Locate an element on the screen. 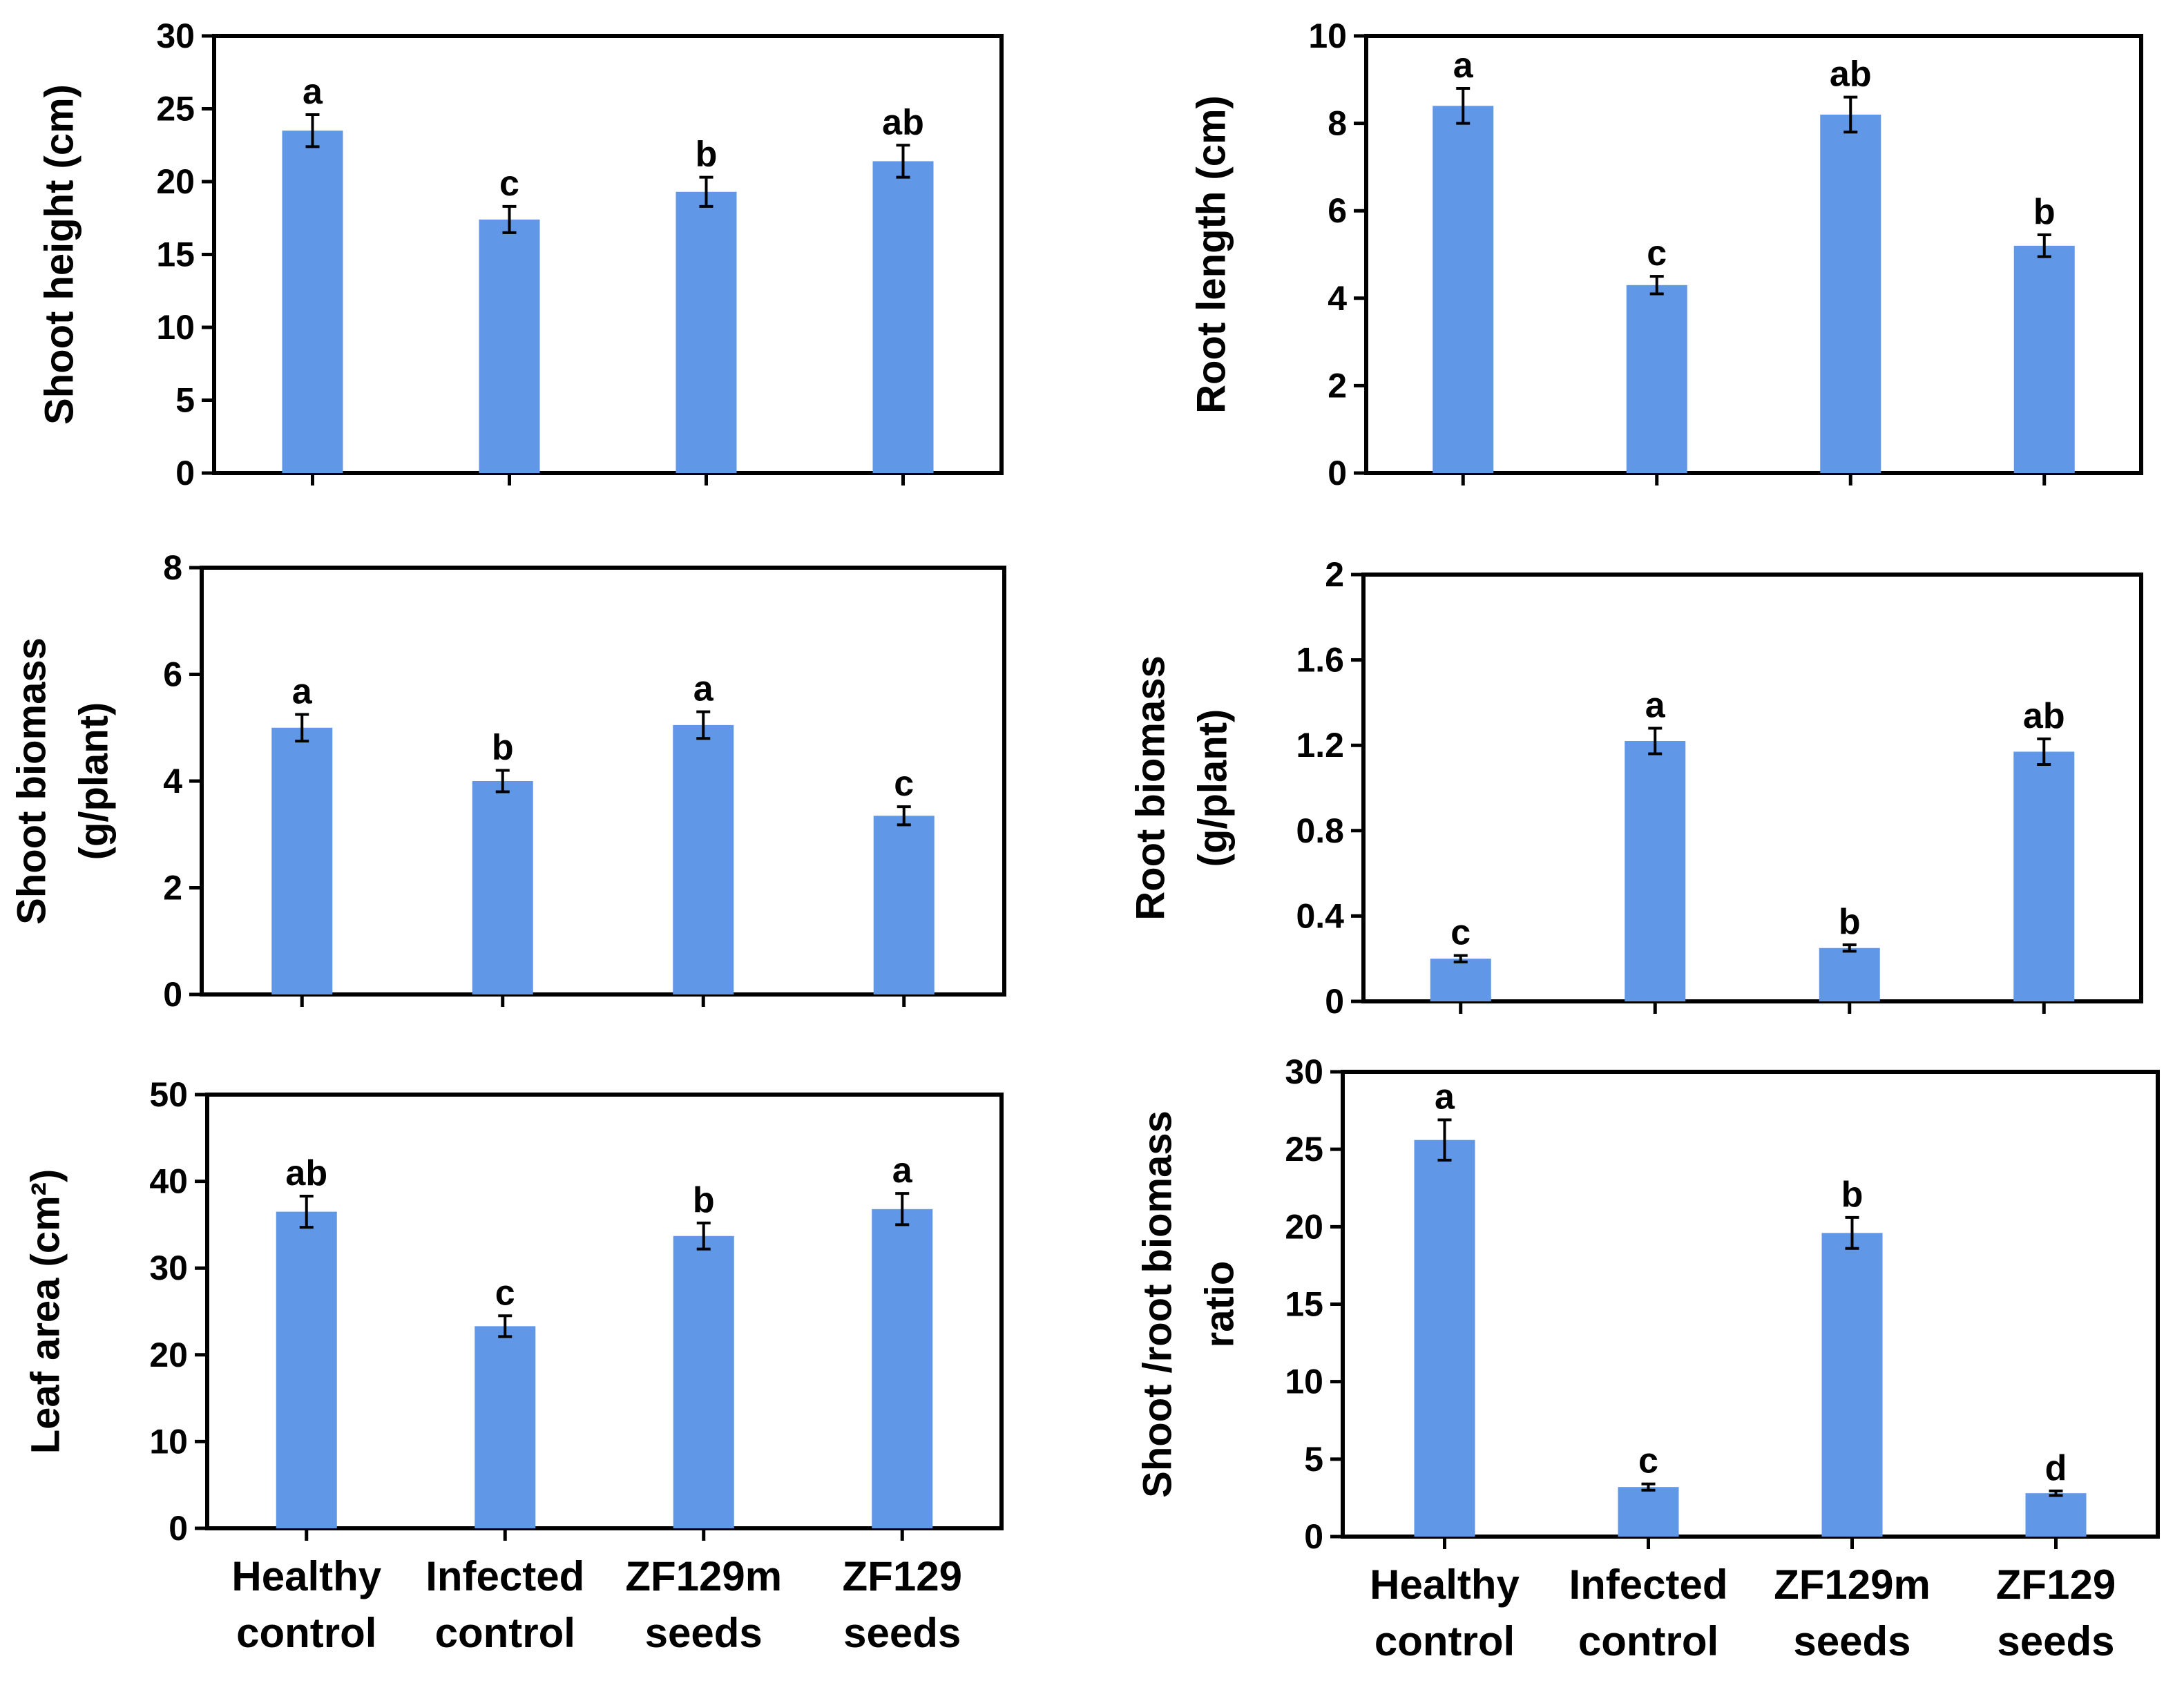 Image resolution: width=2184 pixels, height=1683 pixels. significance-letter: d is located at coordinates (2056, 1468).